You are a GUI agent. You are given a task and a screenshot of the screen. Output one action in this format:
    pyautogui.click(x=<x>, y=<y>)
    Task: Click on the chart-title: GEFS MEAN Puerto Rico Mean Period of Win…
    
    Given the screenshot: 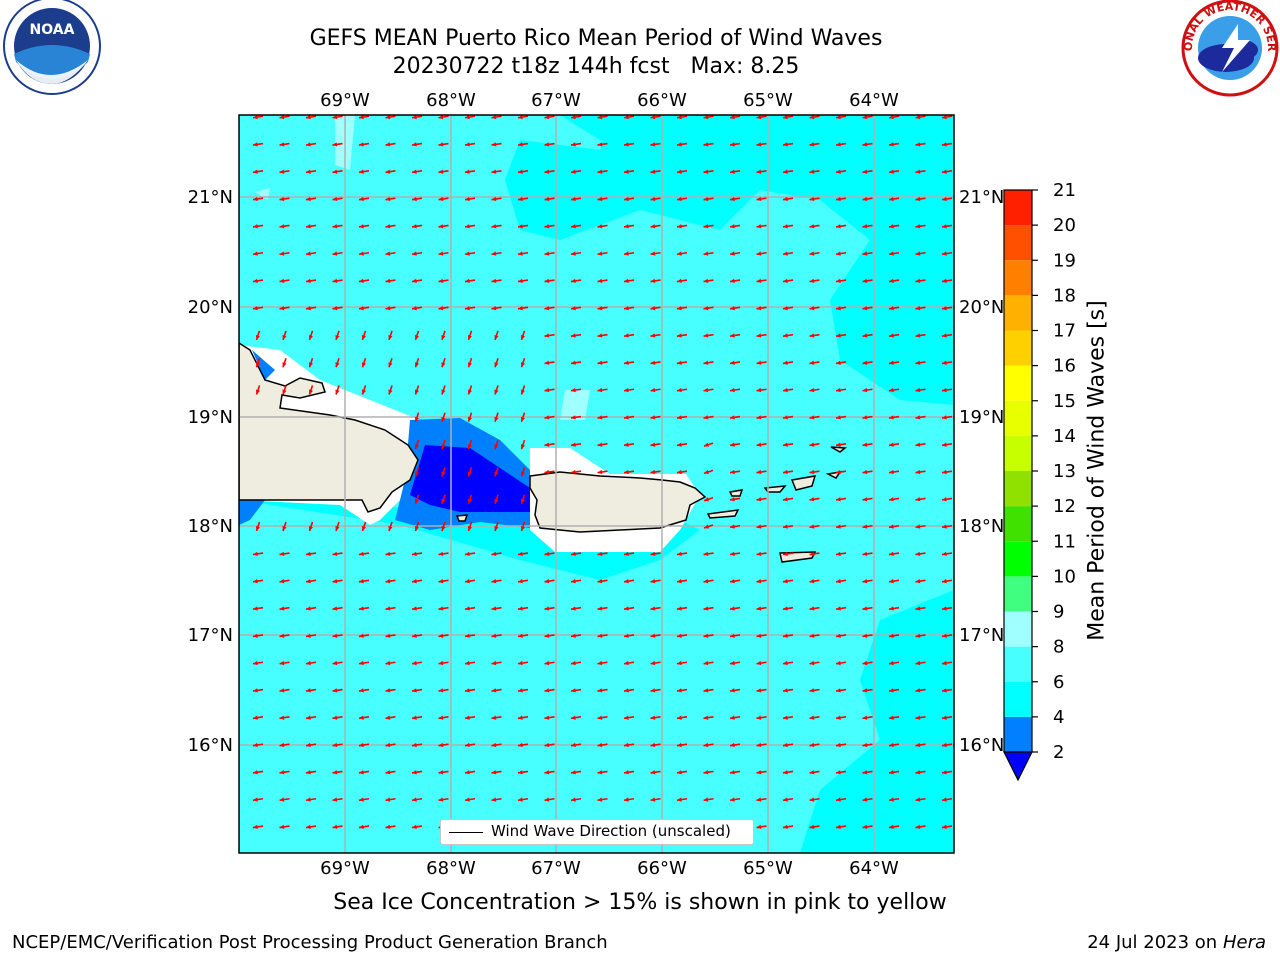 What is the action you would take?
    pyautogui.click(x=596, y=38)
    